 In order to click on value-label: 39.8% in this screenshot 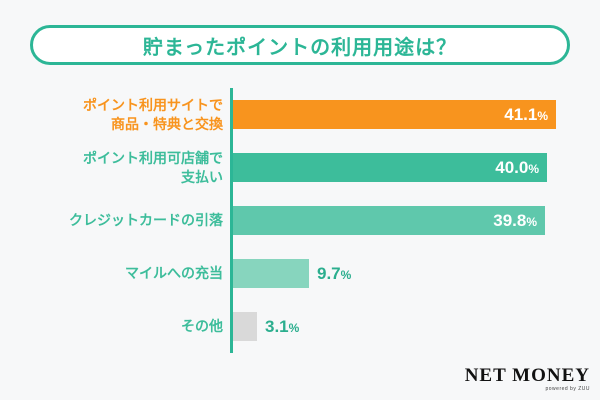, I will do `click(519, 221)`.